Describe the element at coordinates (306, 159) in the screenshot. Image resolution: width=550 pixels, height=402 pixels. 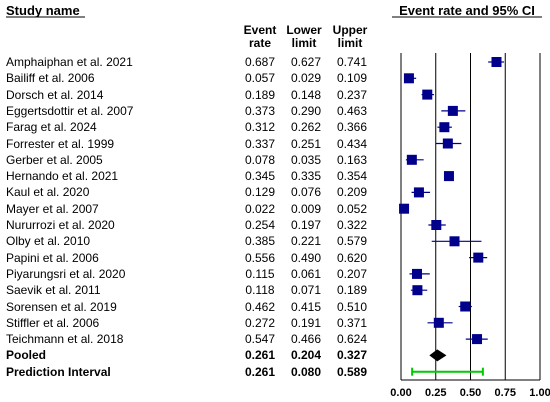
I see `study-6-lower: 0.035` at that location.